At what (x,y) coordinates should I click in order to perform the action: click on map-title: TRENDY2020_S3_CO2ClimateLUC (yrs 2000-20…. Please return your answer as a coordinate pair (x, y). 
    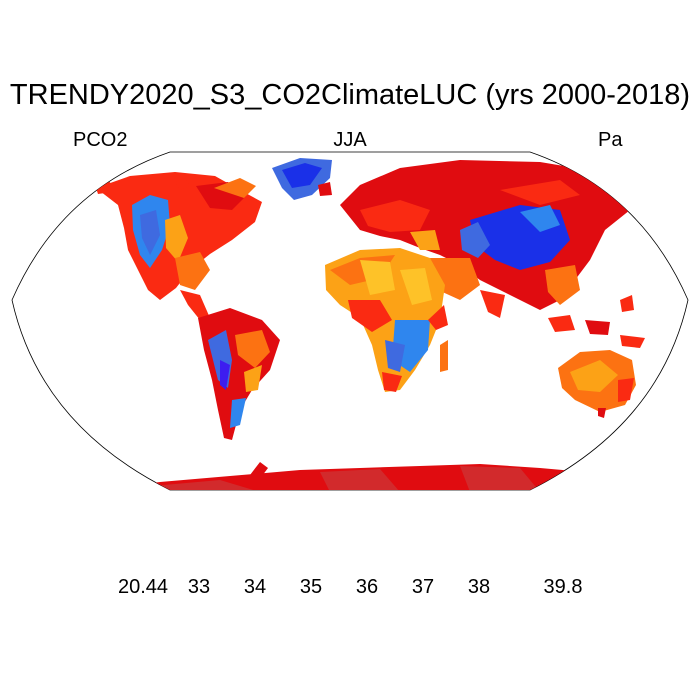
    Looking at the image, I should click on (350, 95).